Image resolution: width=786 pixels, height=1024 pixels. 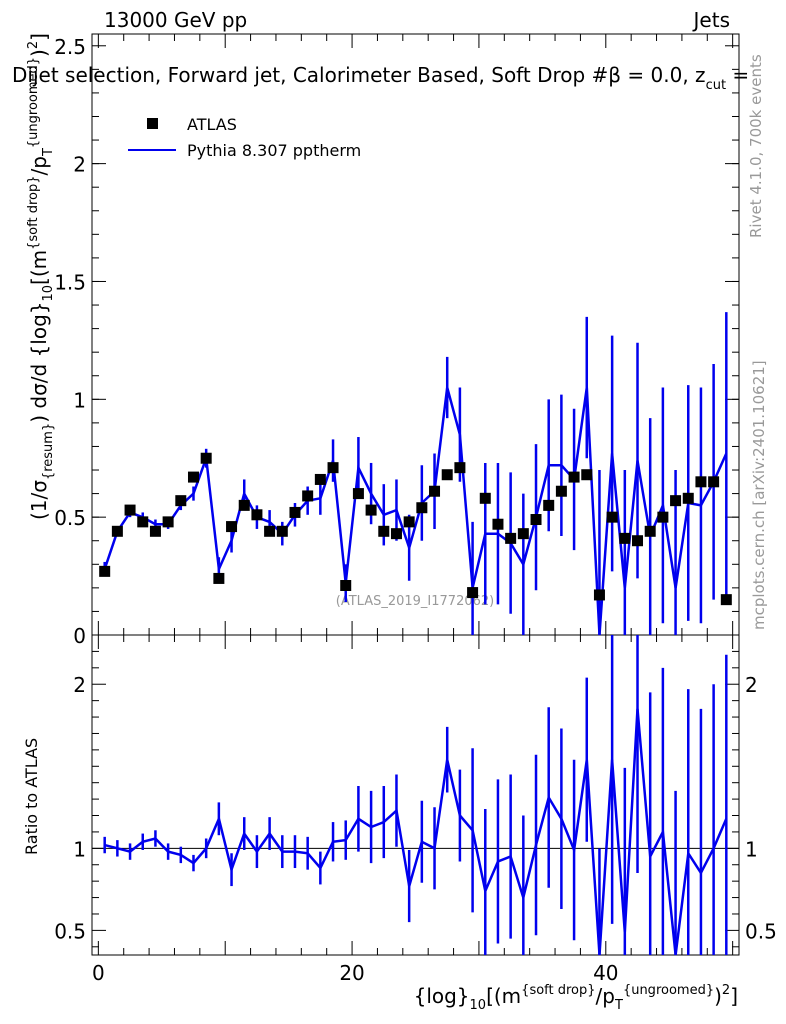 I want to click on ratio-y-tick-label-right: 2, so click(x=751, y=685).